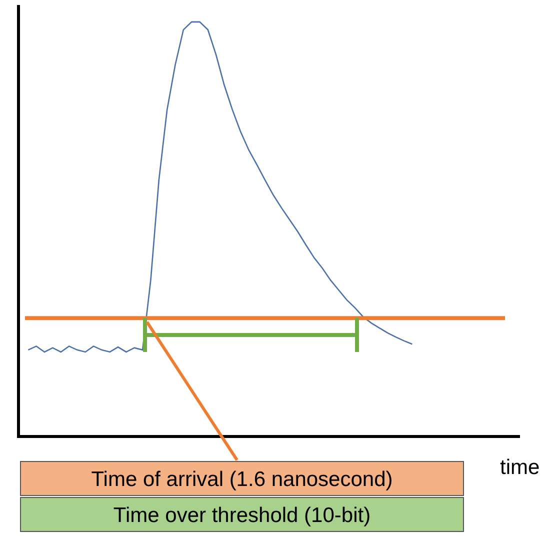  Describe the element at coordinates (242, 478) in the screenshot. I see `text: Time of arrival (1.6 nanosecond)` at that location.